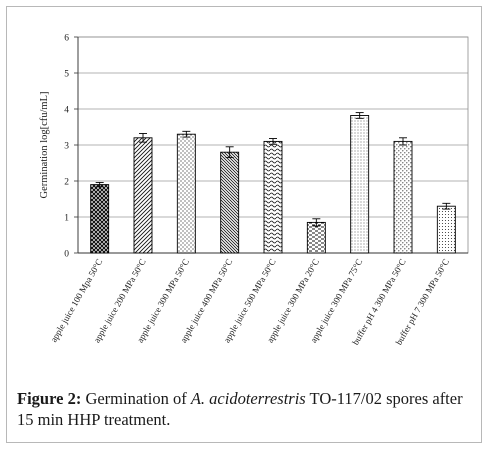  Describe the element at coordinates (66, 183) in the screenshot. I see `y-tick-label: 2` at that location.